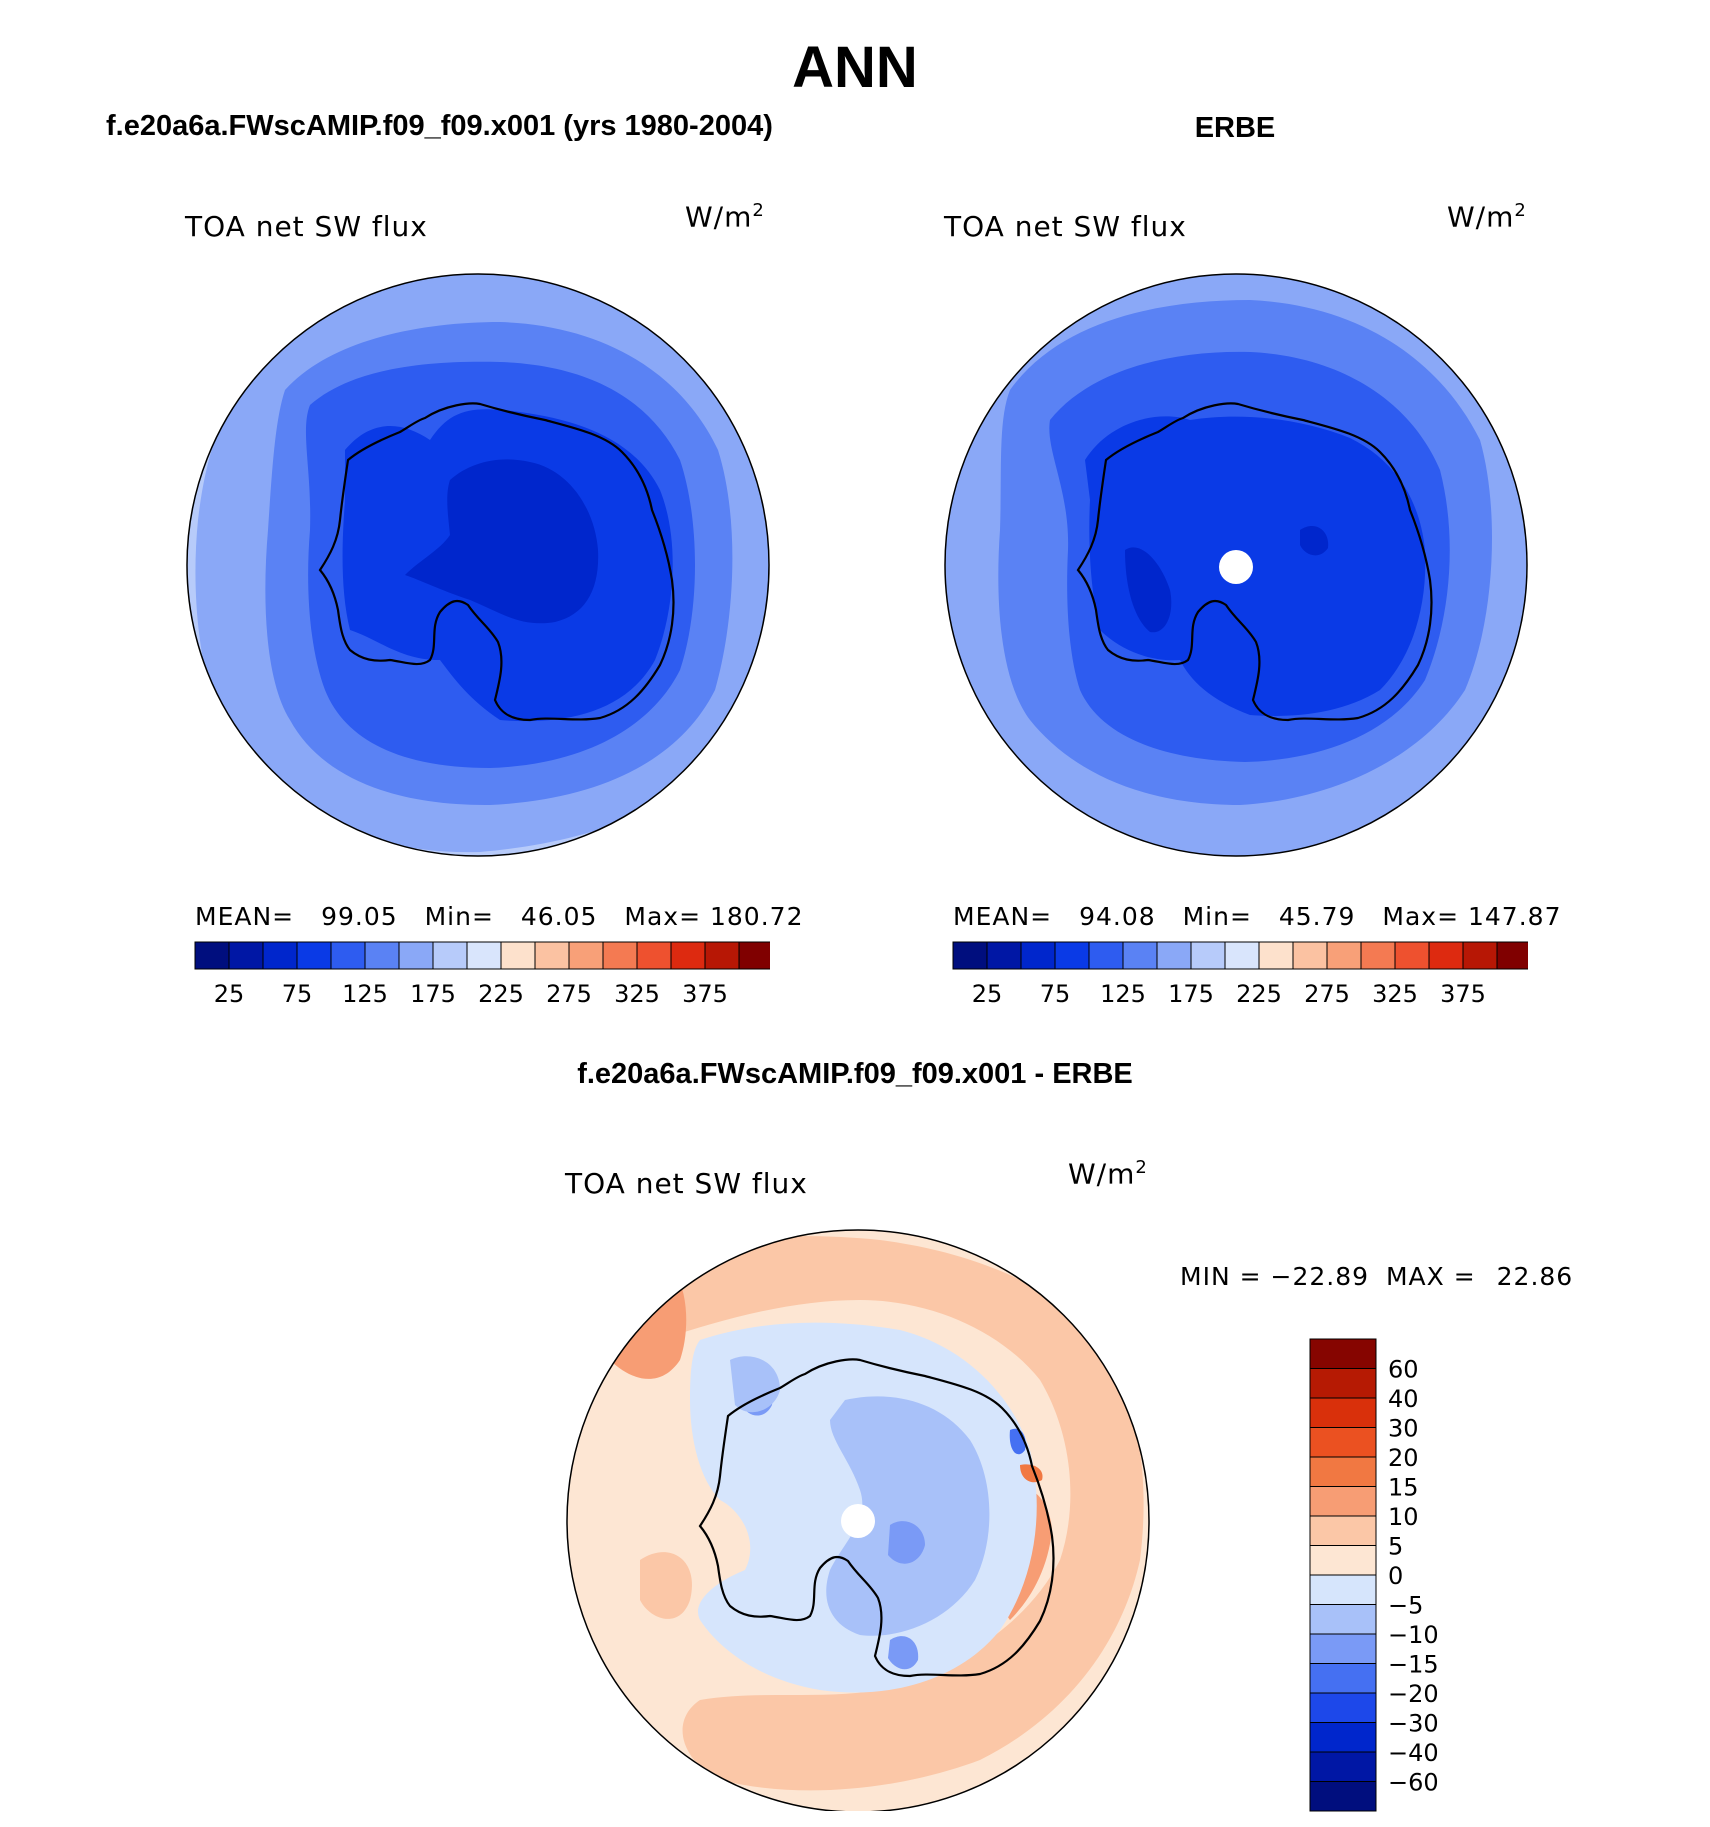 Image resolution: width=1710 pixels, height=1827 pixels. Describe the element at coordinates (359, 916) in the screenshot. I see `left-mean-value: 99.05` at that location.